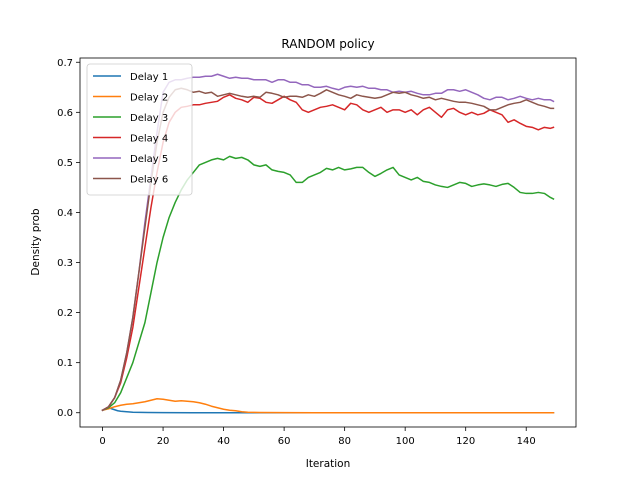 The width and height of the screenshot is (640, 480). I want to click on legend-label-3: Delay 3, so click(149, 118).